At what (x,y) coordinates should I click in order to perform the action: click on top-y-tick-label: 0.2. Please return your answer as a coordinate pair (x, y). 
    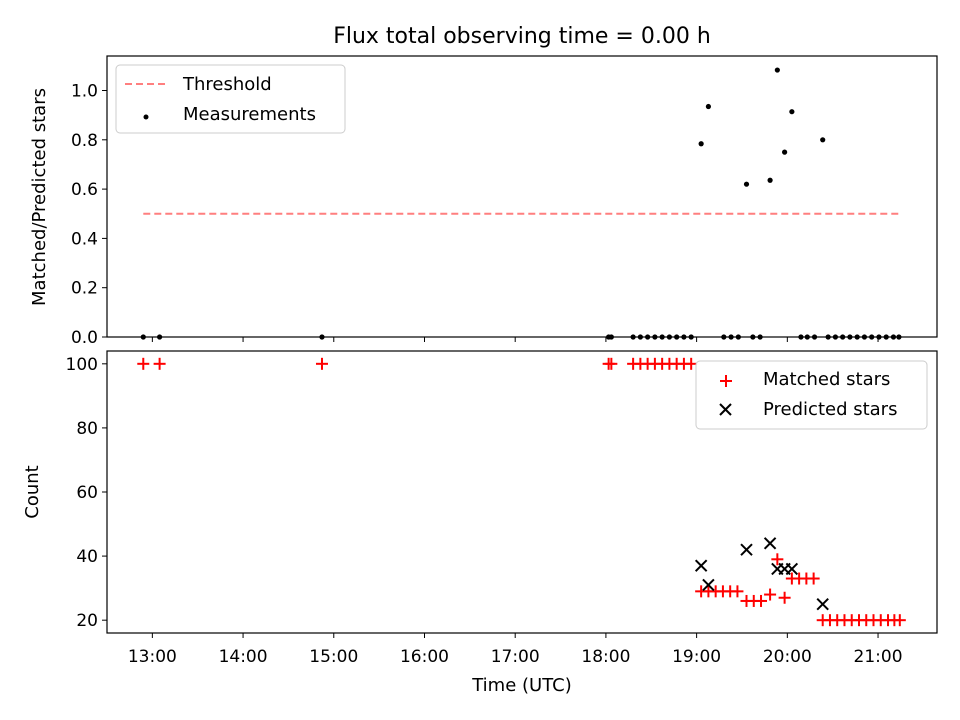
    Looking at the image, I should click on (84, 289).